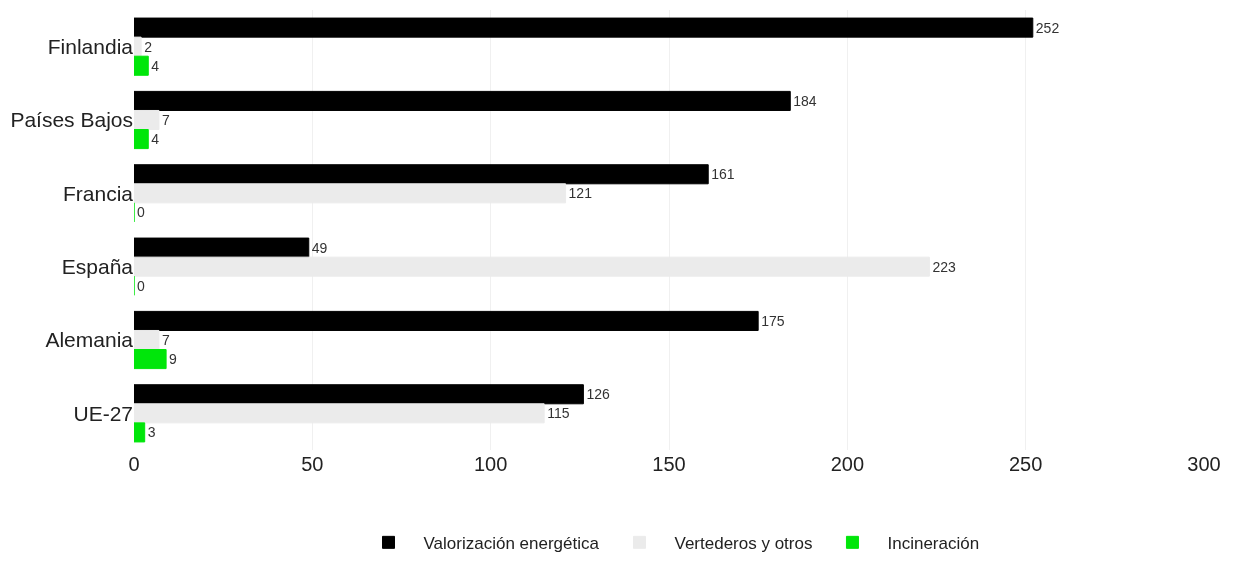 This screenshot has height=571, width=1234. Describe the element at coordinates (743, 543) in the screenshot. I see `legend-label: Vertederos y otros` at that location.